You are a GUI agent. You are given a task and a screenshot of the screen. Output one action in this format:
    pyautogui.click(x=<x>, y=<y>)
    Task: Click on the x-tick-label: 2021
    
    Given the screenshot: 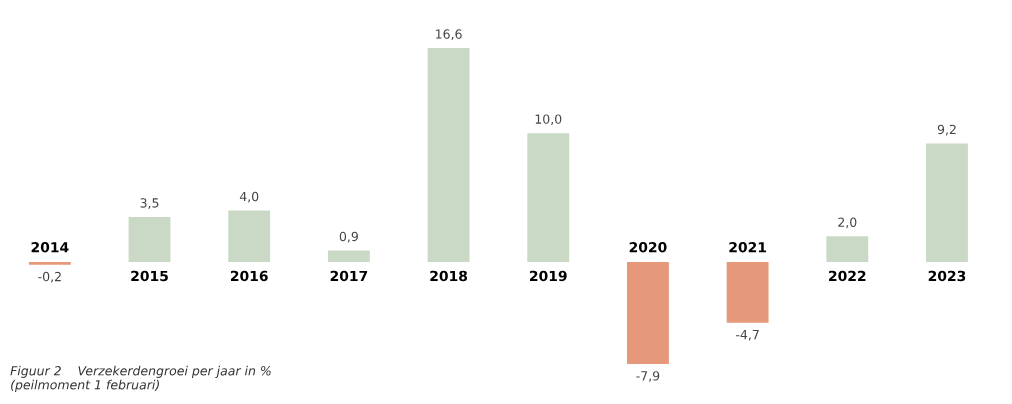 What is the action you would take?
    pyautogui.click(x=747, y=247)
    